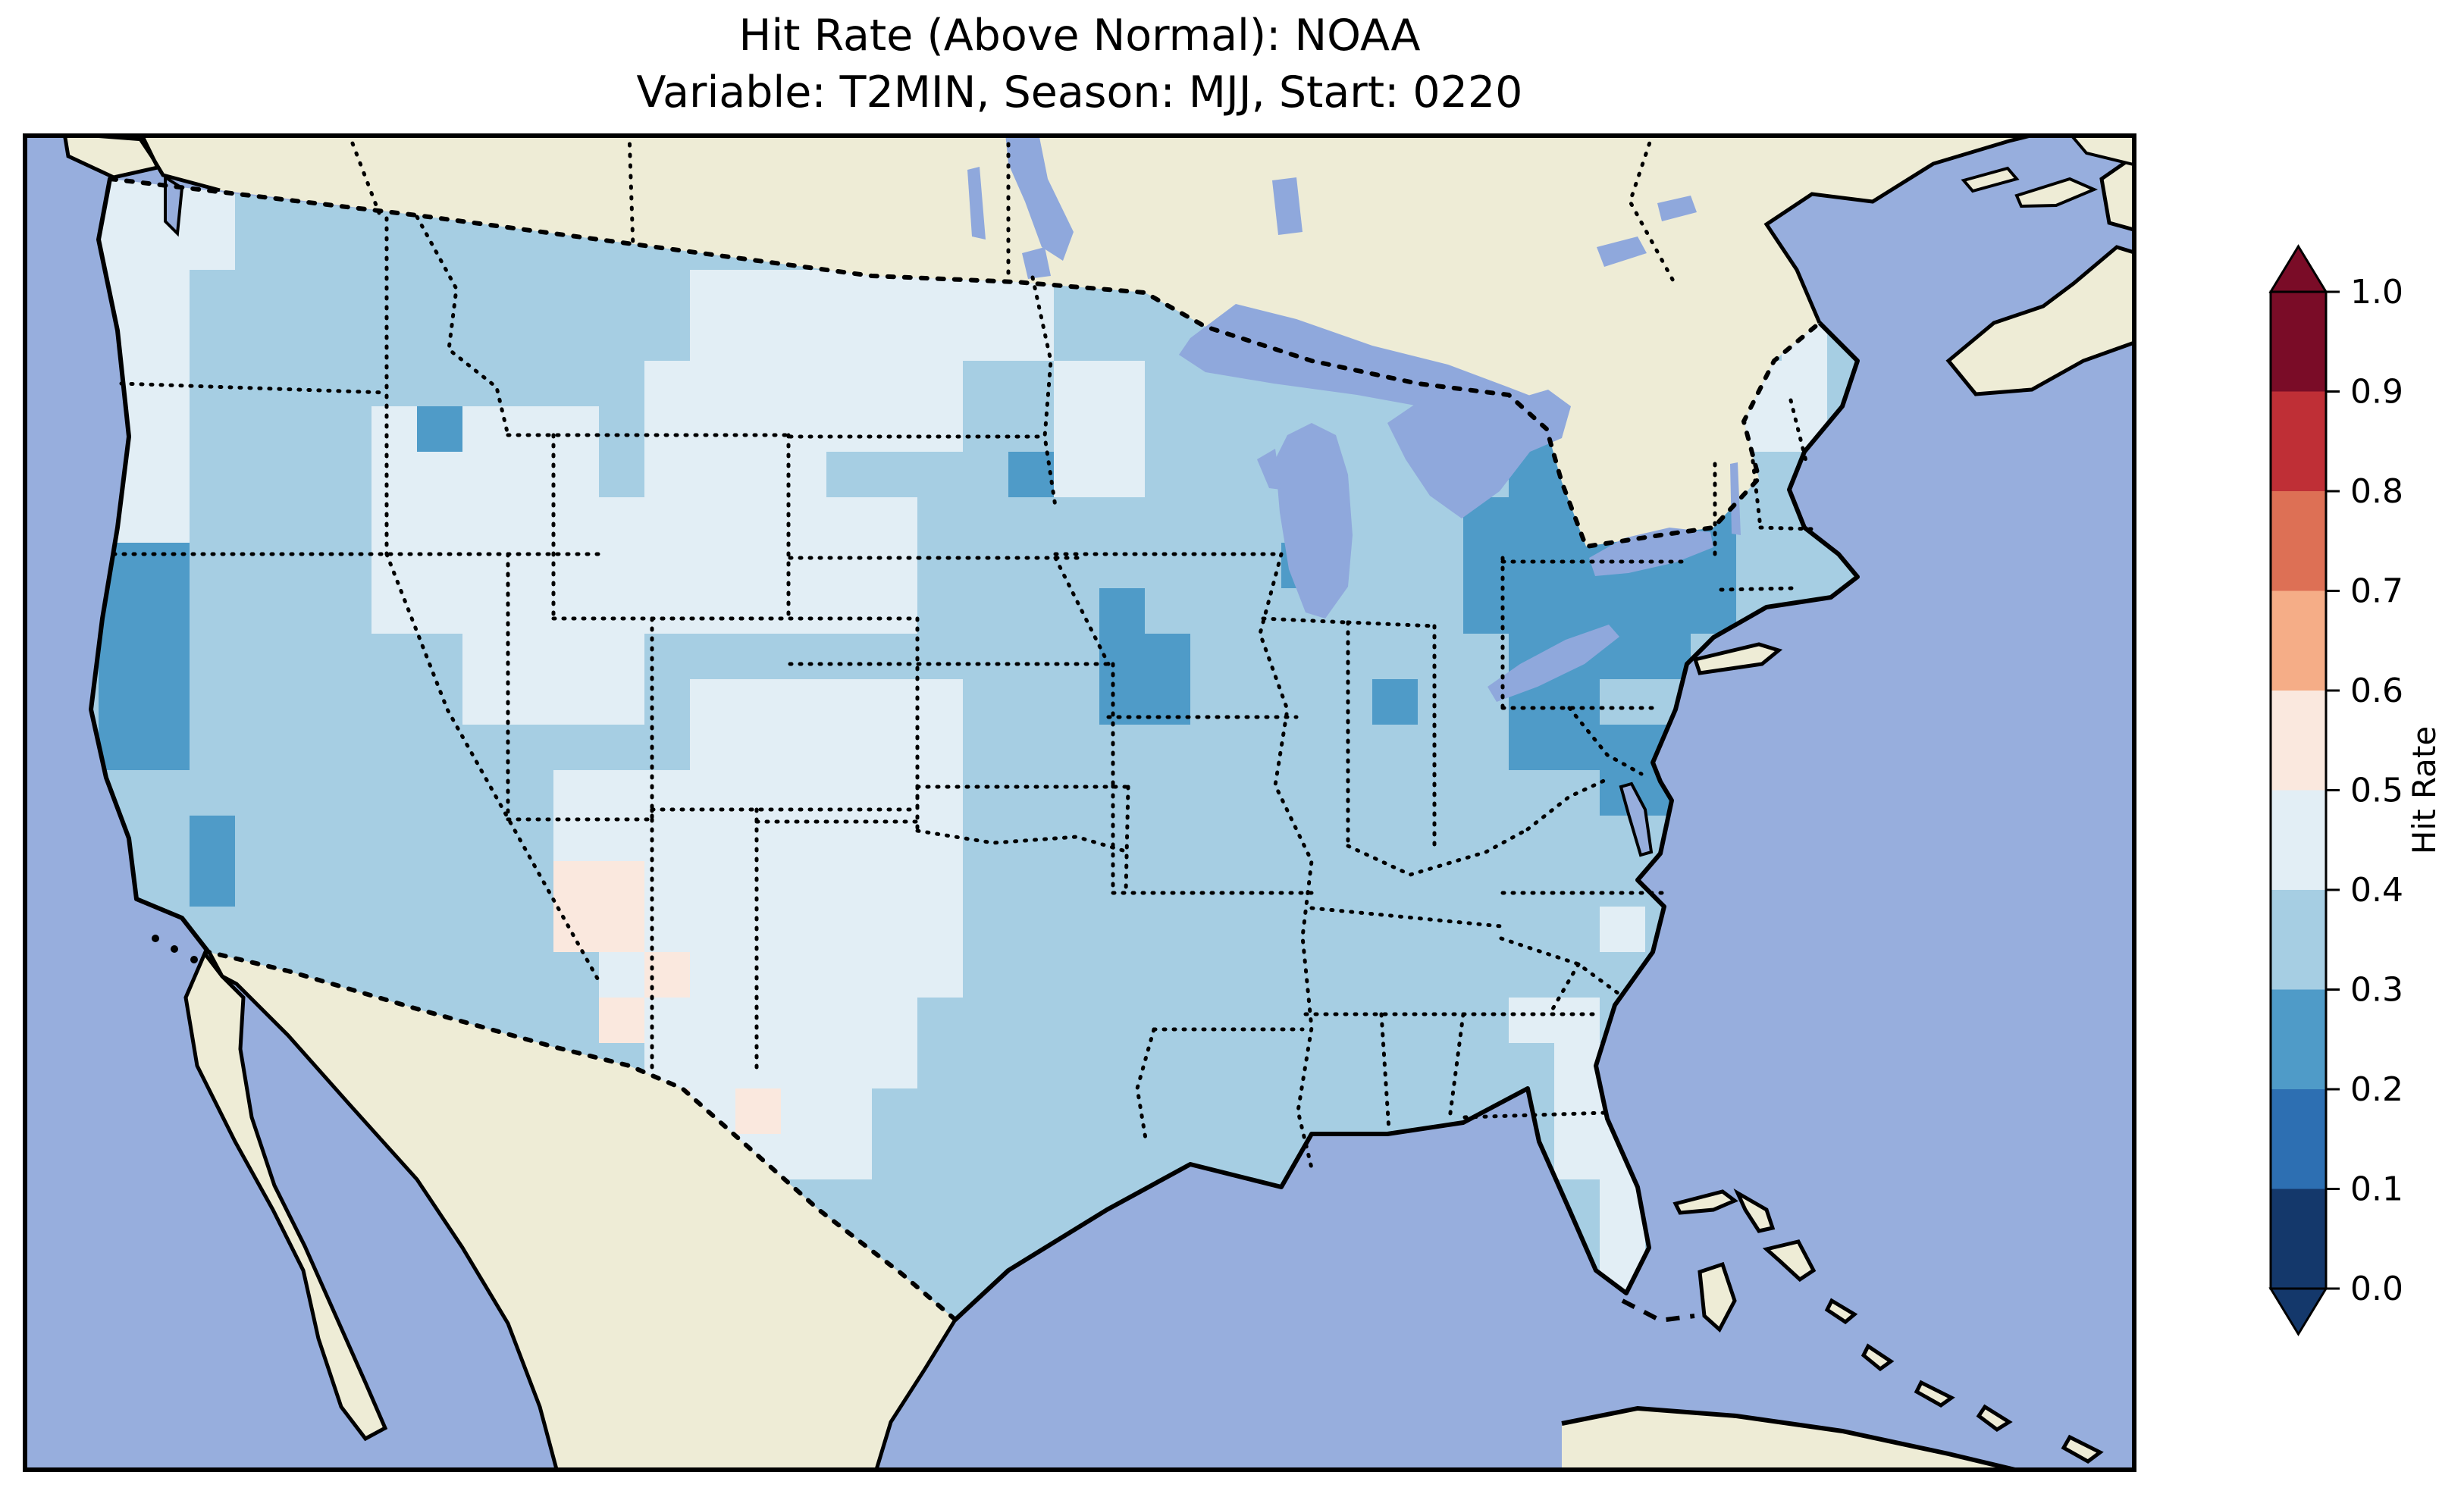  I want to click on mexico-land, so click(570, 1211).